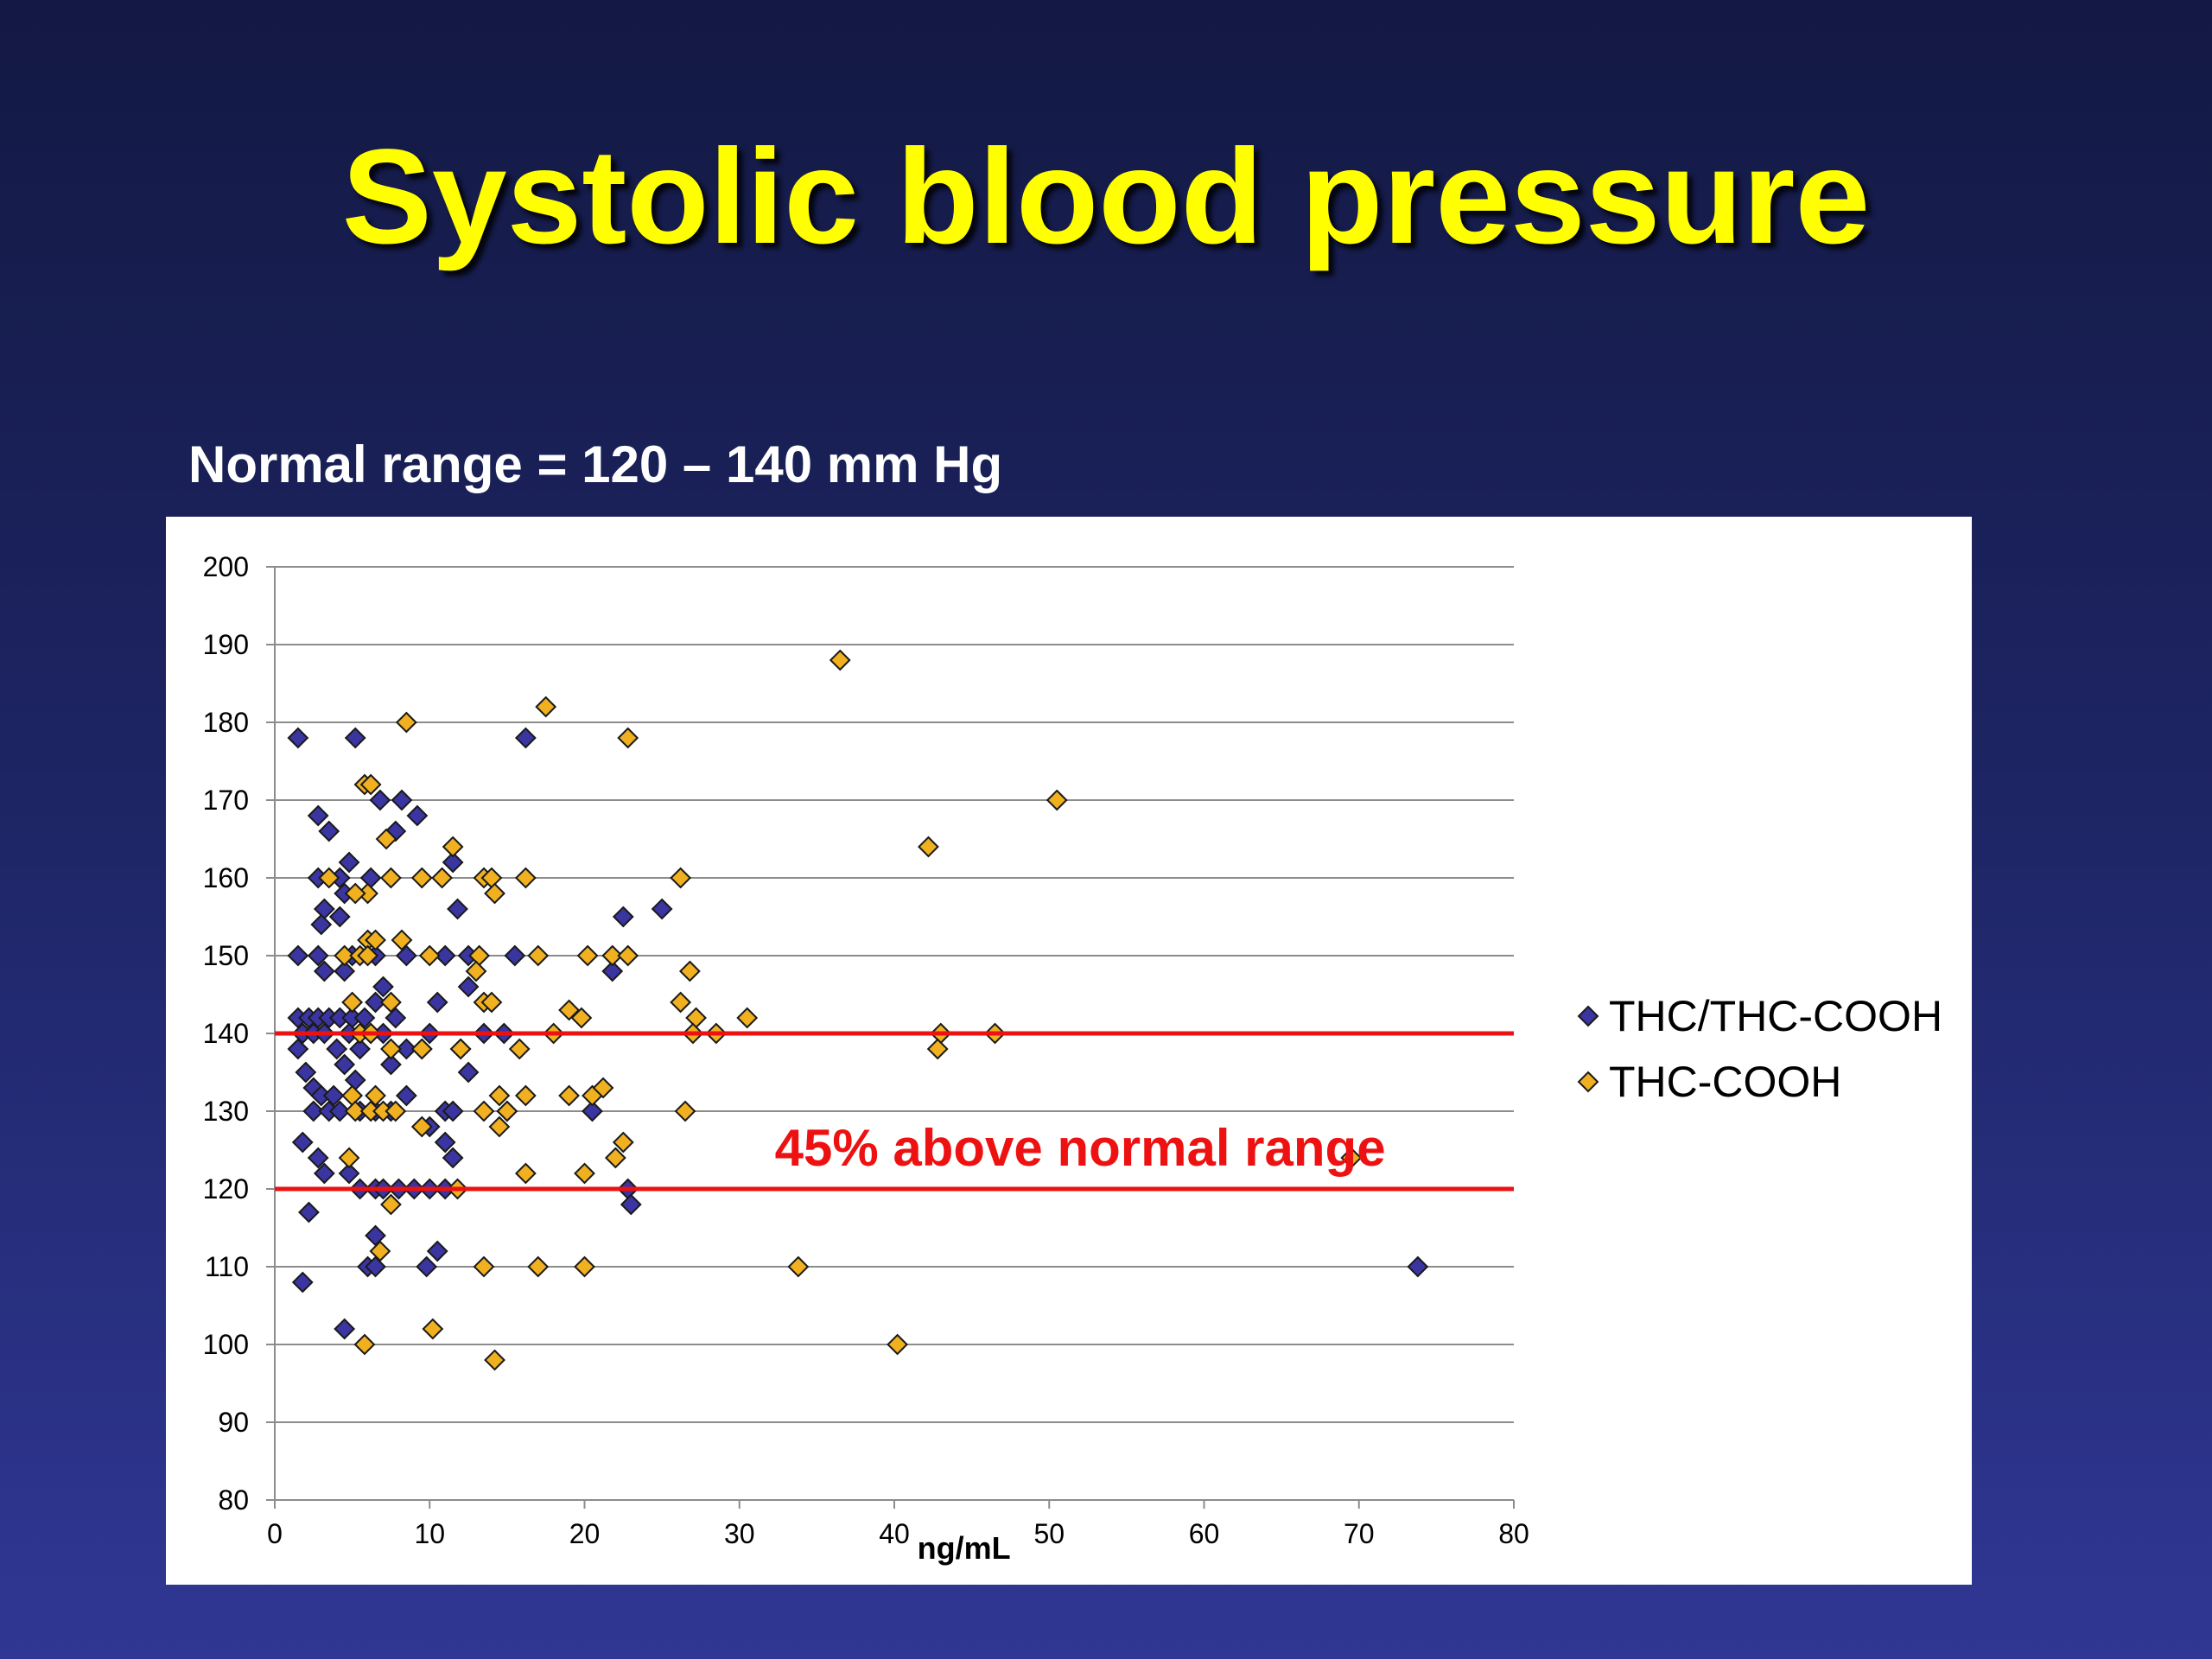  I want to click on x-tick-label: 50, so click(1049, 1533).